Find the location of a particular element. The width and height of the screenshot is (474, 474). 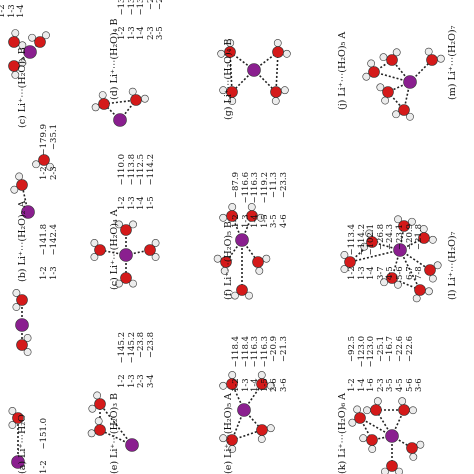

table-c: 1-2−179.9 2-3−35.1 is located at coordinates (49, 152).